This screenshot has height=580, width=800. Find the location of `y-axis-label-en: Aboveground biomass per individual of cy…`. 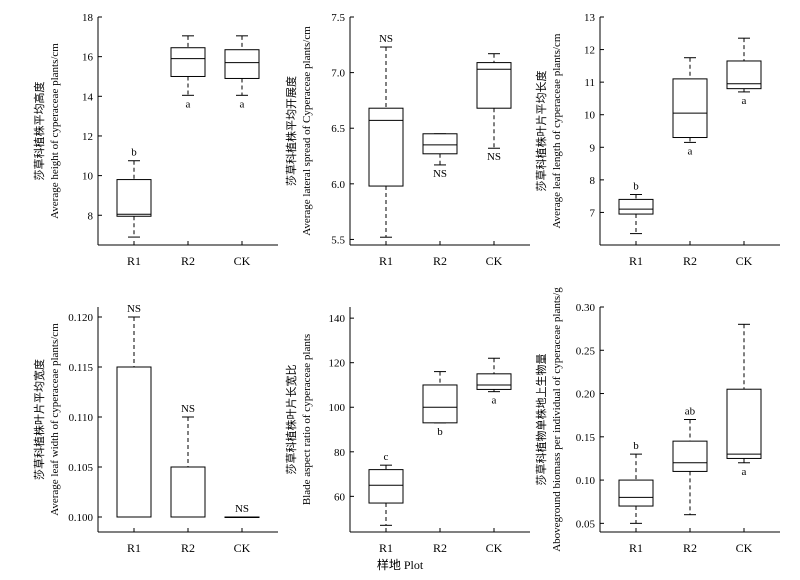

y-axis-label-en: Aboveground biomass per individual of cy… is located at coordinates (557, 419).